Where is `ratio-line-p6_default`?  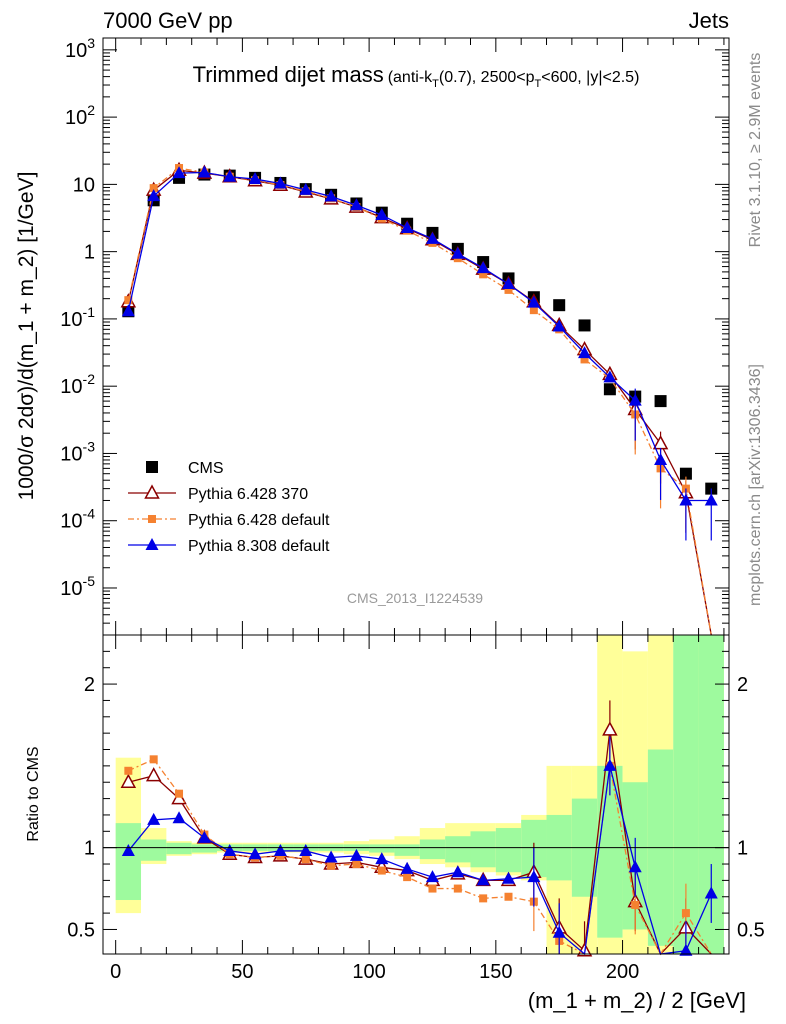
ratio-line-p6_default is located at coordinates (420, 857).